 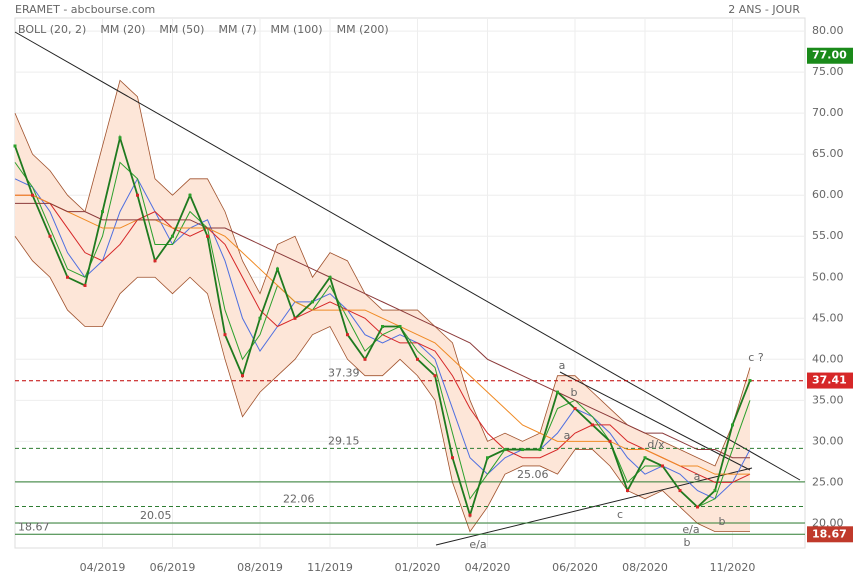 What do you see at coordinates (828, 317) in the screenshot?
I see `y-tick-label: 45.00` at bounding box center [828, 317].